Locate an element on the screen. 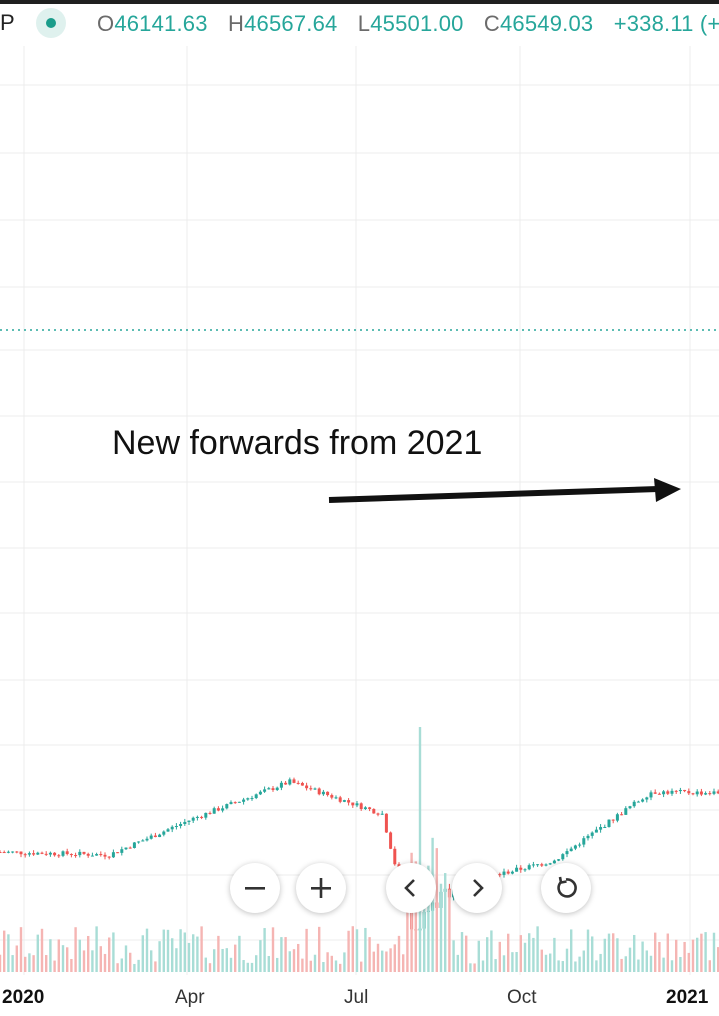 This screenshot has height=1016, width=719. reset-chart-button is located at coordinates (566, 888).